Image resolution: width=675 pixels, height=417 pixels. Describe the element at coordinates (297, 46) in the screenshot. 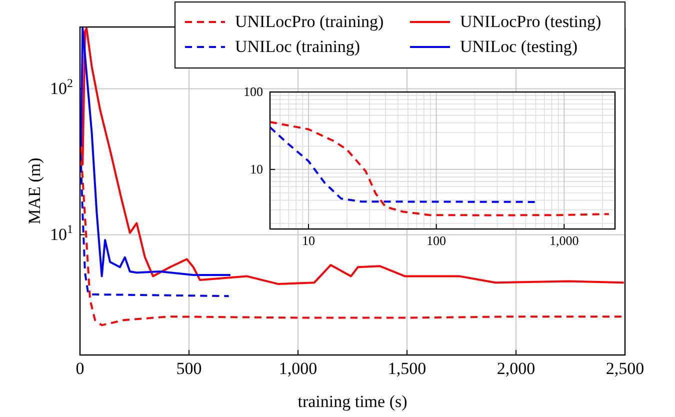

I see `legend-label: UNILoc (training)` at that location.